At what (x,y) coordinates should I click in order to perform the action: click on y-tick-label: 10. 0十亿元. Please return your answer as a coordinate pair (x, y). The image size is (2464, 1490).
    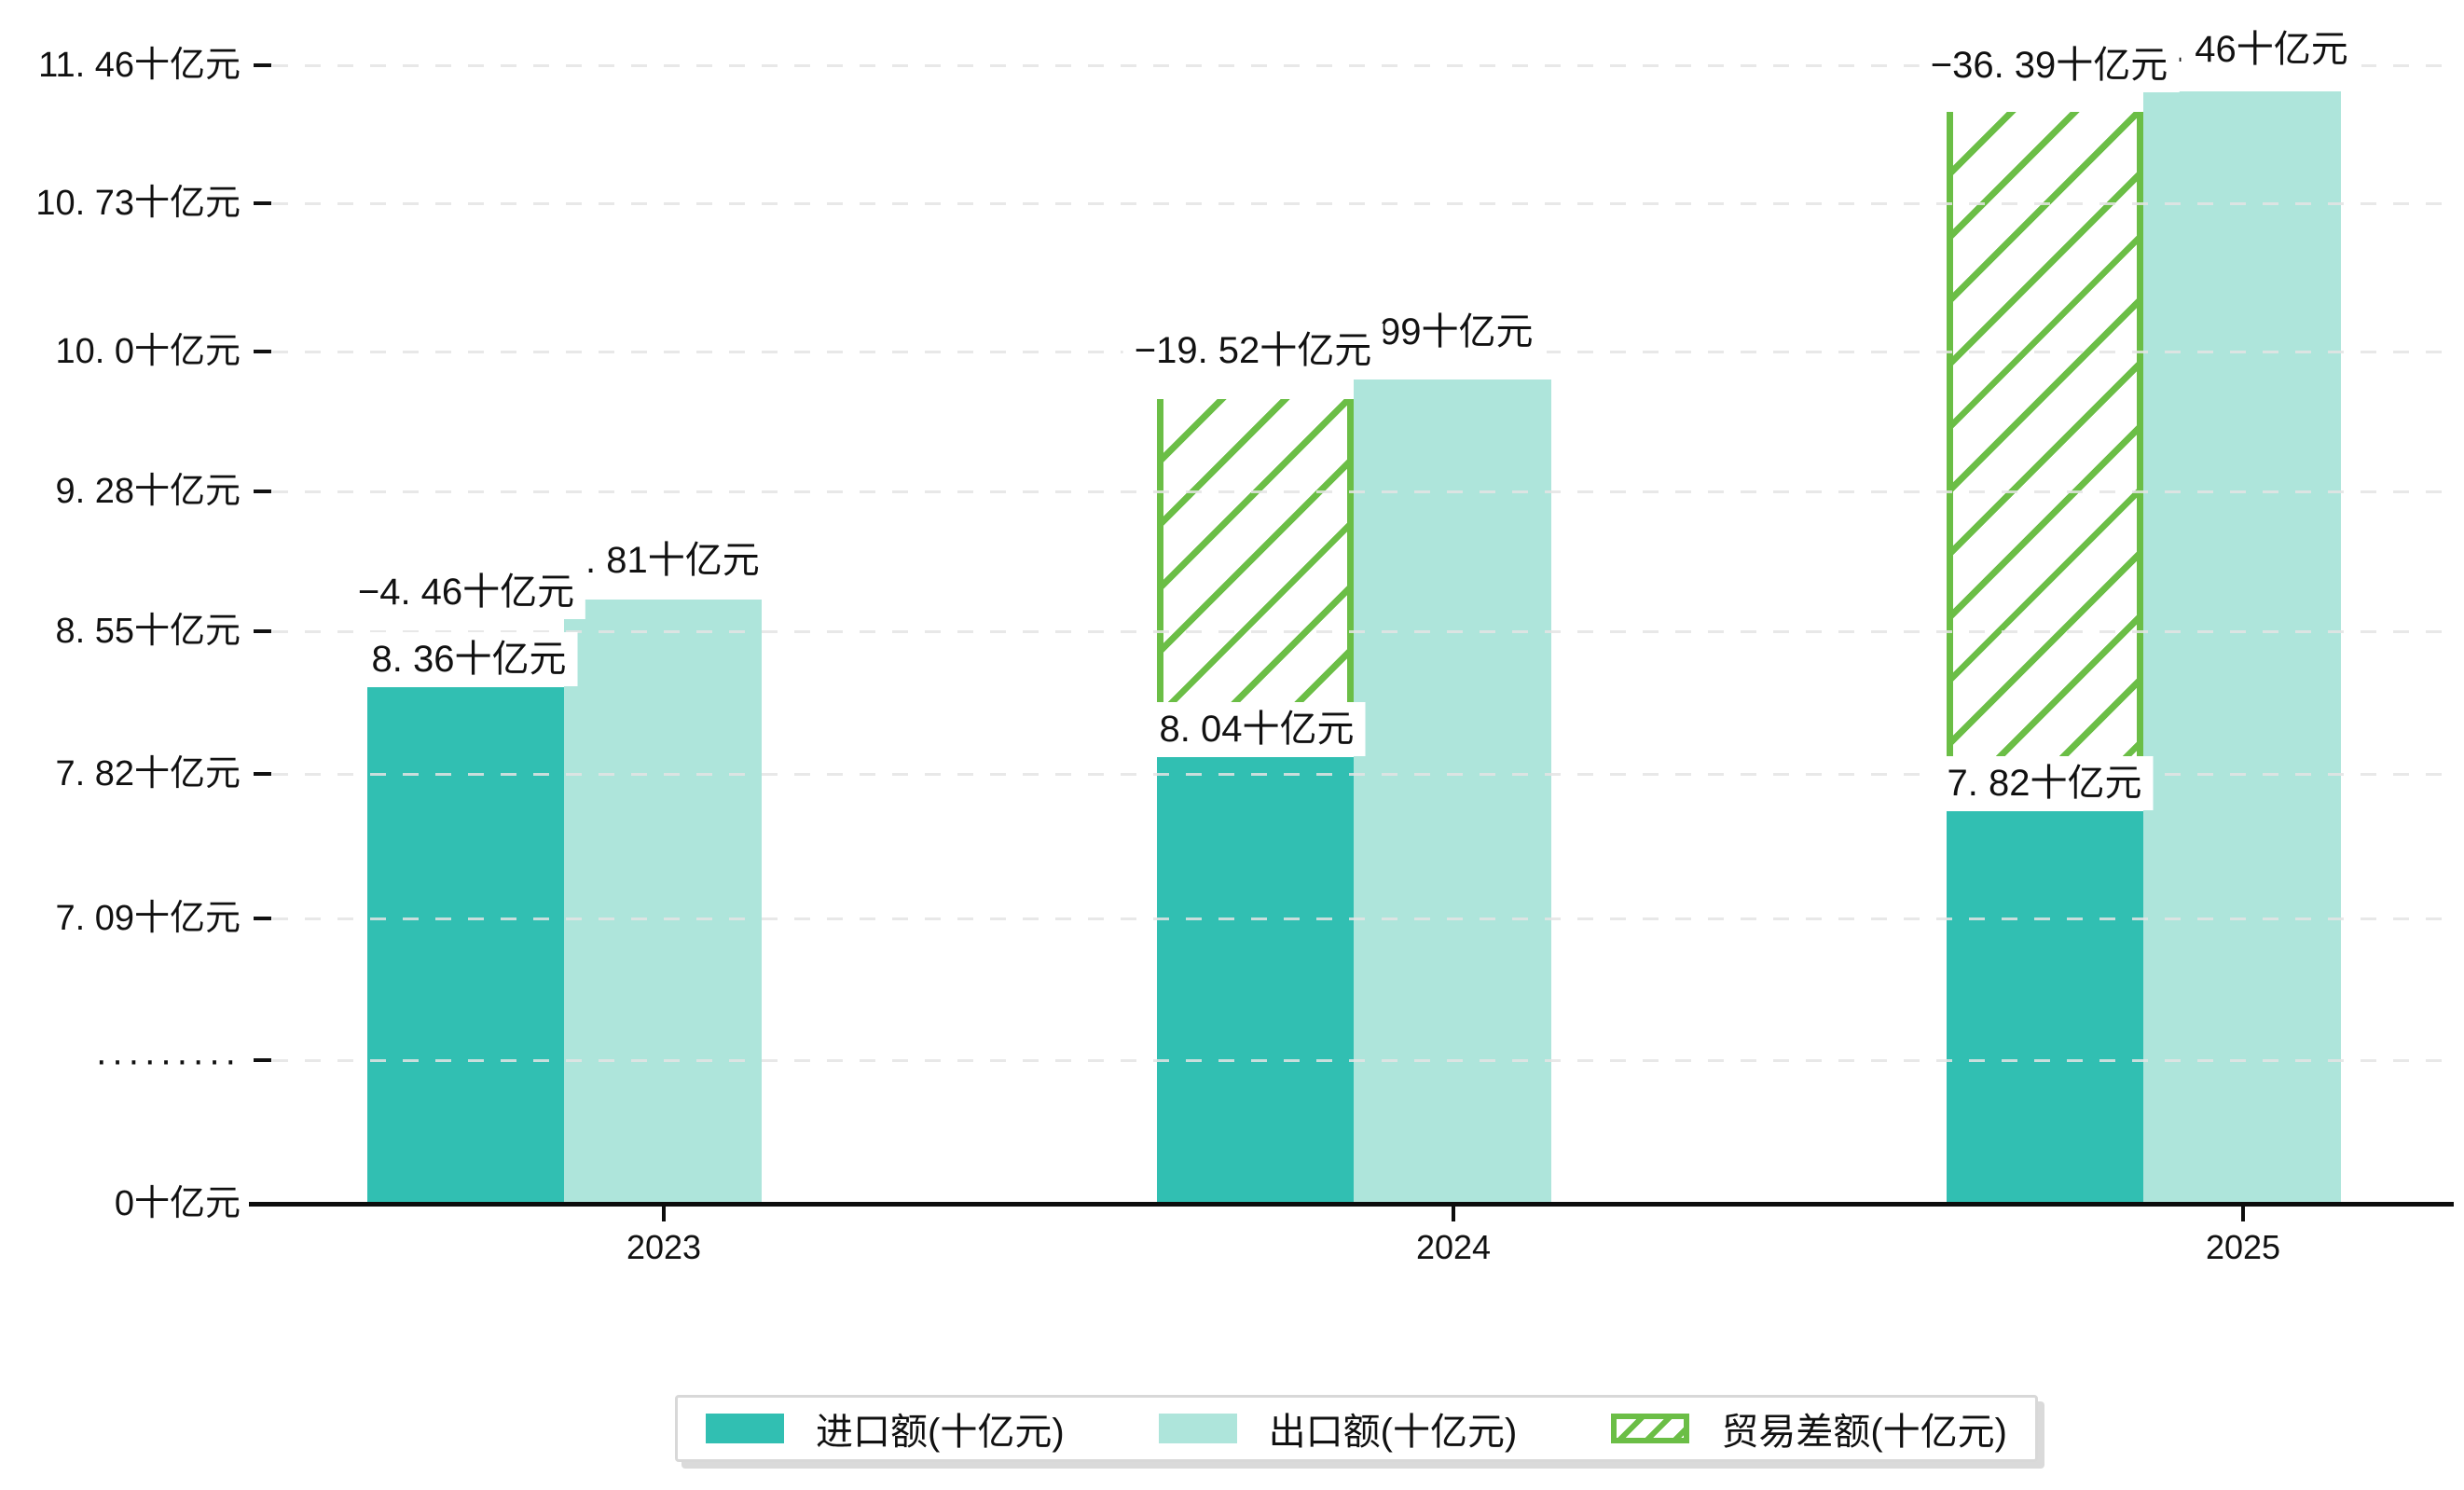
    Looking at the image, I should click on (148, 351).